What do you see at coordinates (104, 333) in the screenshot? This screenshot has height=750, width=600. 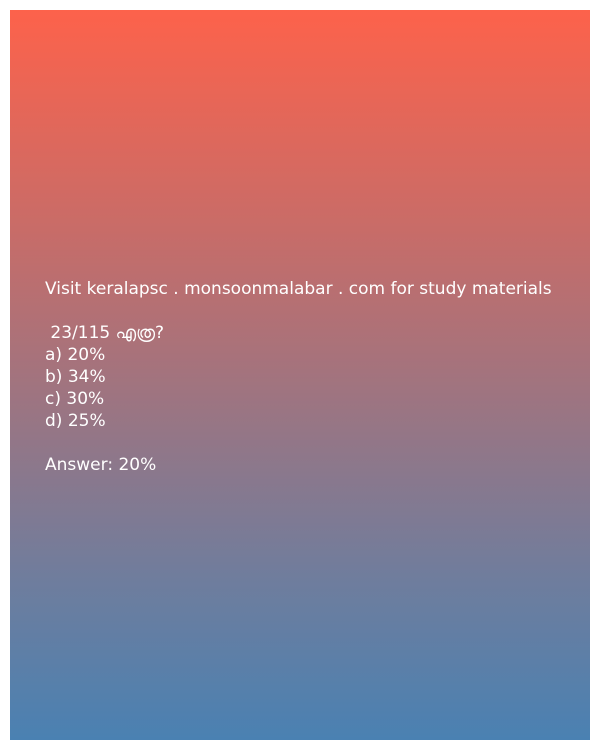 I see `question-text: 23/115 എത്ര?` at bounding box center [104, 333].